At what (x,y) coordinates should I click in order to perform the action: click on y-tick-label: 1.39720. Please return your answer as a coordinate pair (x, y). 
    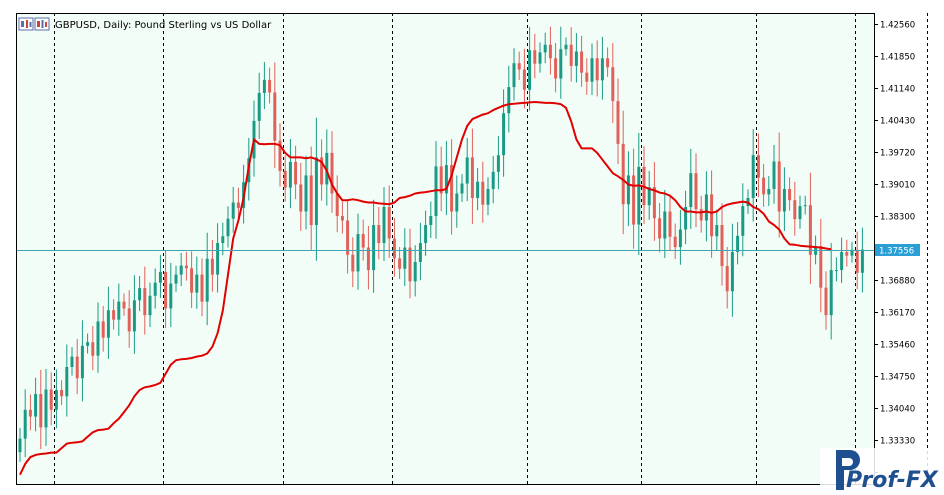
    Looking at the image, I should click on (897, 154).